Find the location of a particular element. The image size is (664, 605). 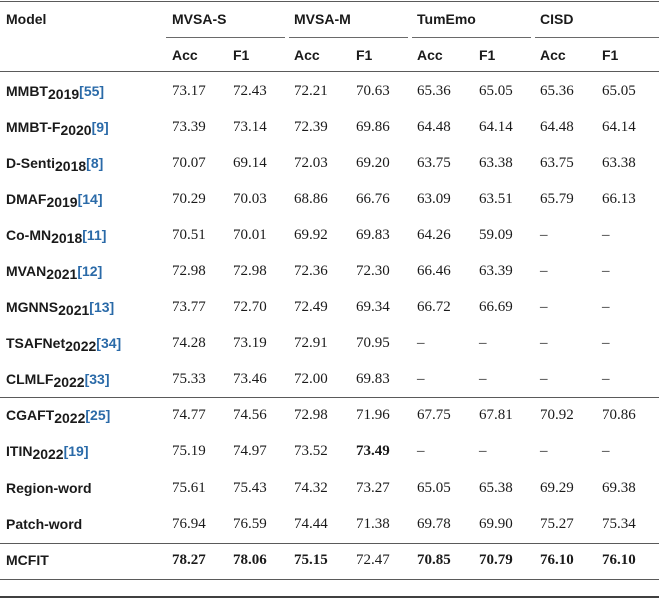

metric-value: 70.29 is located at coordinates (189, 199).